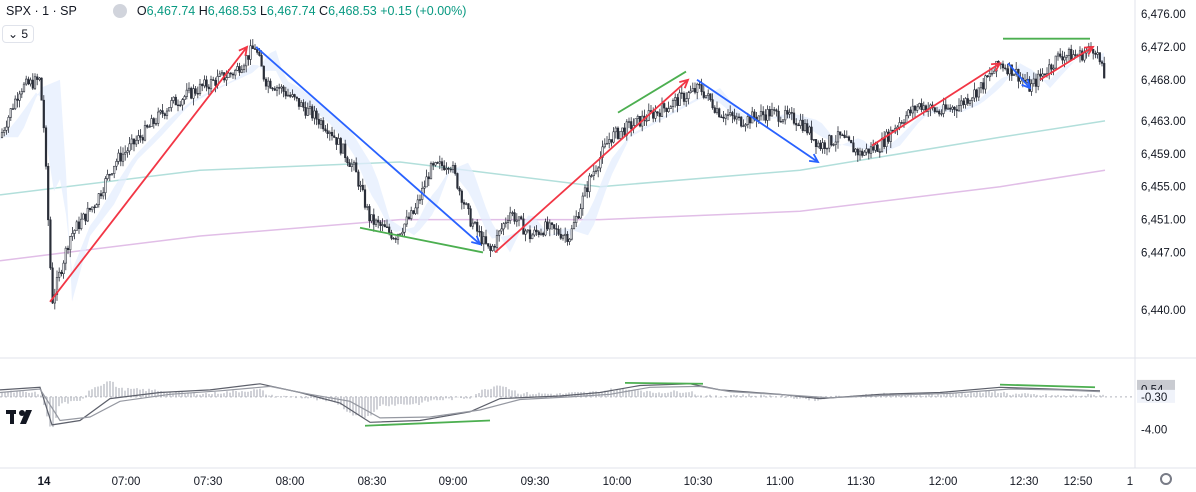 The width and height of the screenshot is (1196, 492). I want to click on indicator-axis: 0.840.54-0.30-4.00, so click(1156, 407).